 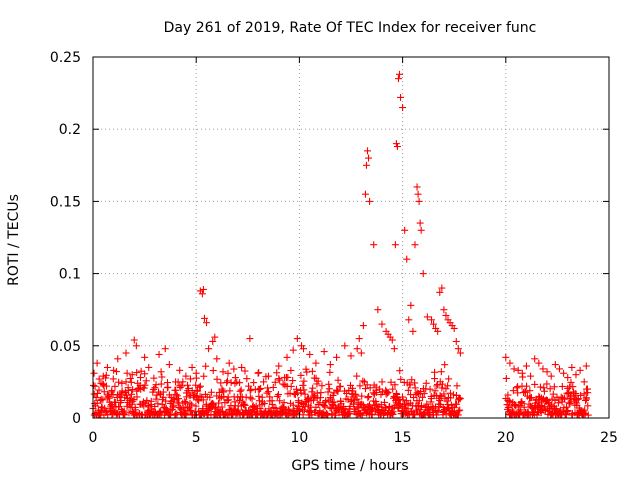 What do you see at coordinates (70, 130) in the screenshot?
I see `y-tick-label: 0.2` at bounding box center [70, 130].